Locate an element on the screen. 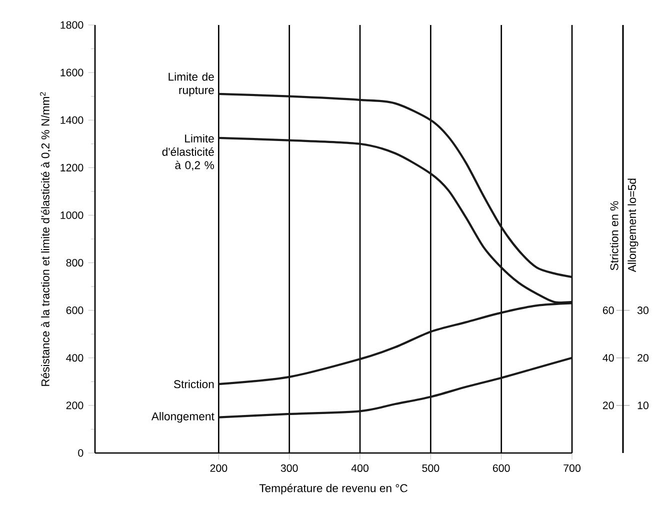 The width and height of the screenshot is (661, 509). y-tick-label: 1400 is located at coordinates (72, 120).